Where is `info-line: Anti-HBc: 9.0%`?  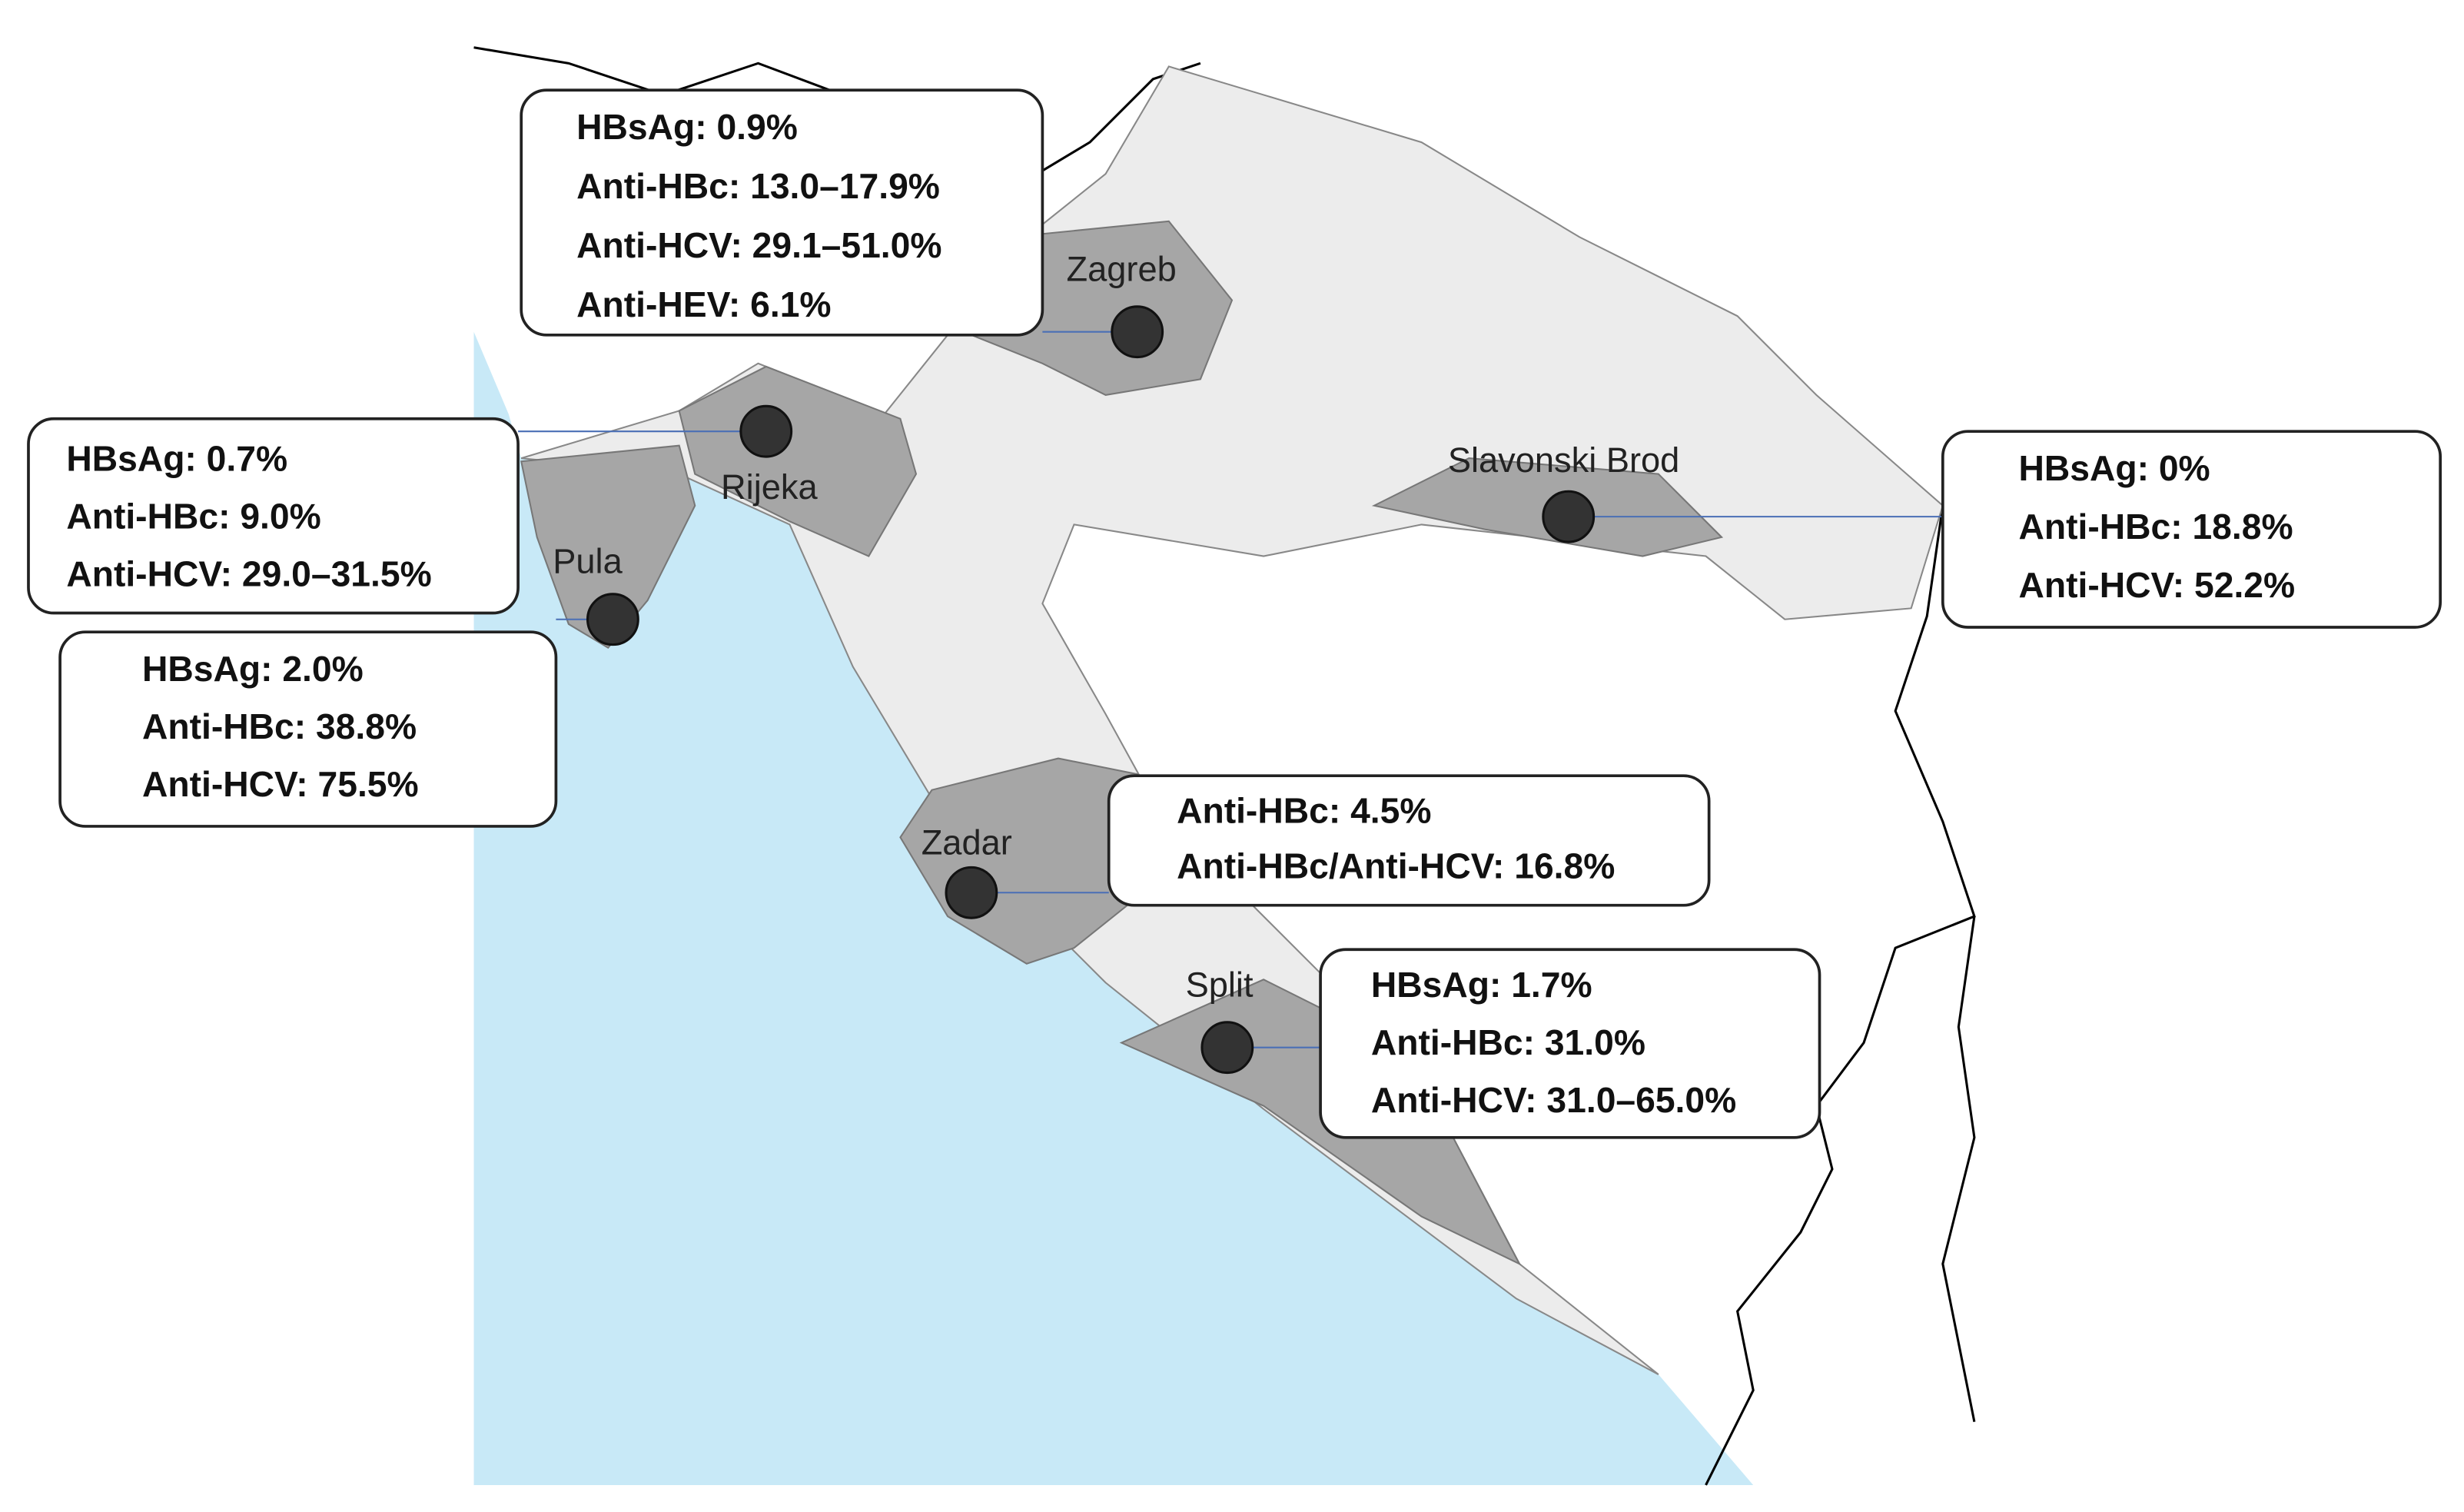 info-line: Anti-HBc: 9.0% is located at coordinates (193, 516).